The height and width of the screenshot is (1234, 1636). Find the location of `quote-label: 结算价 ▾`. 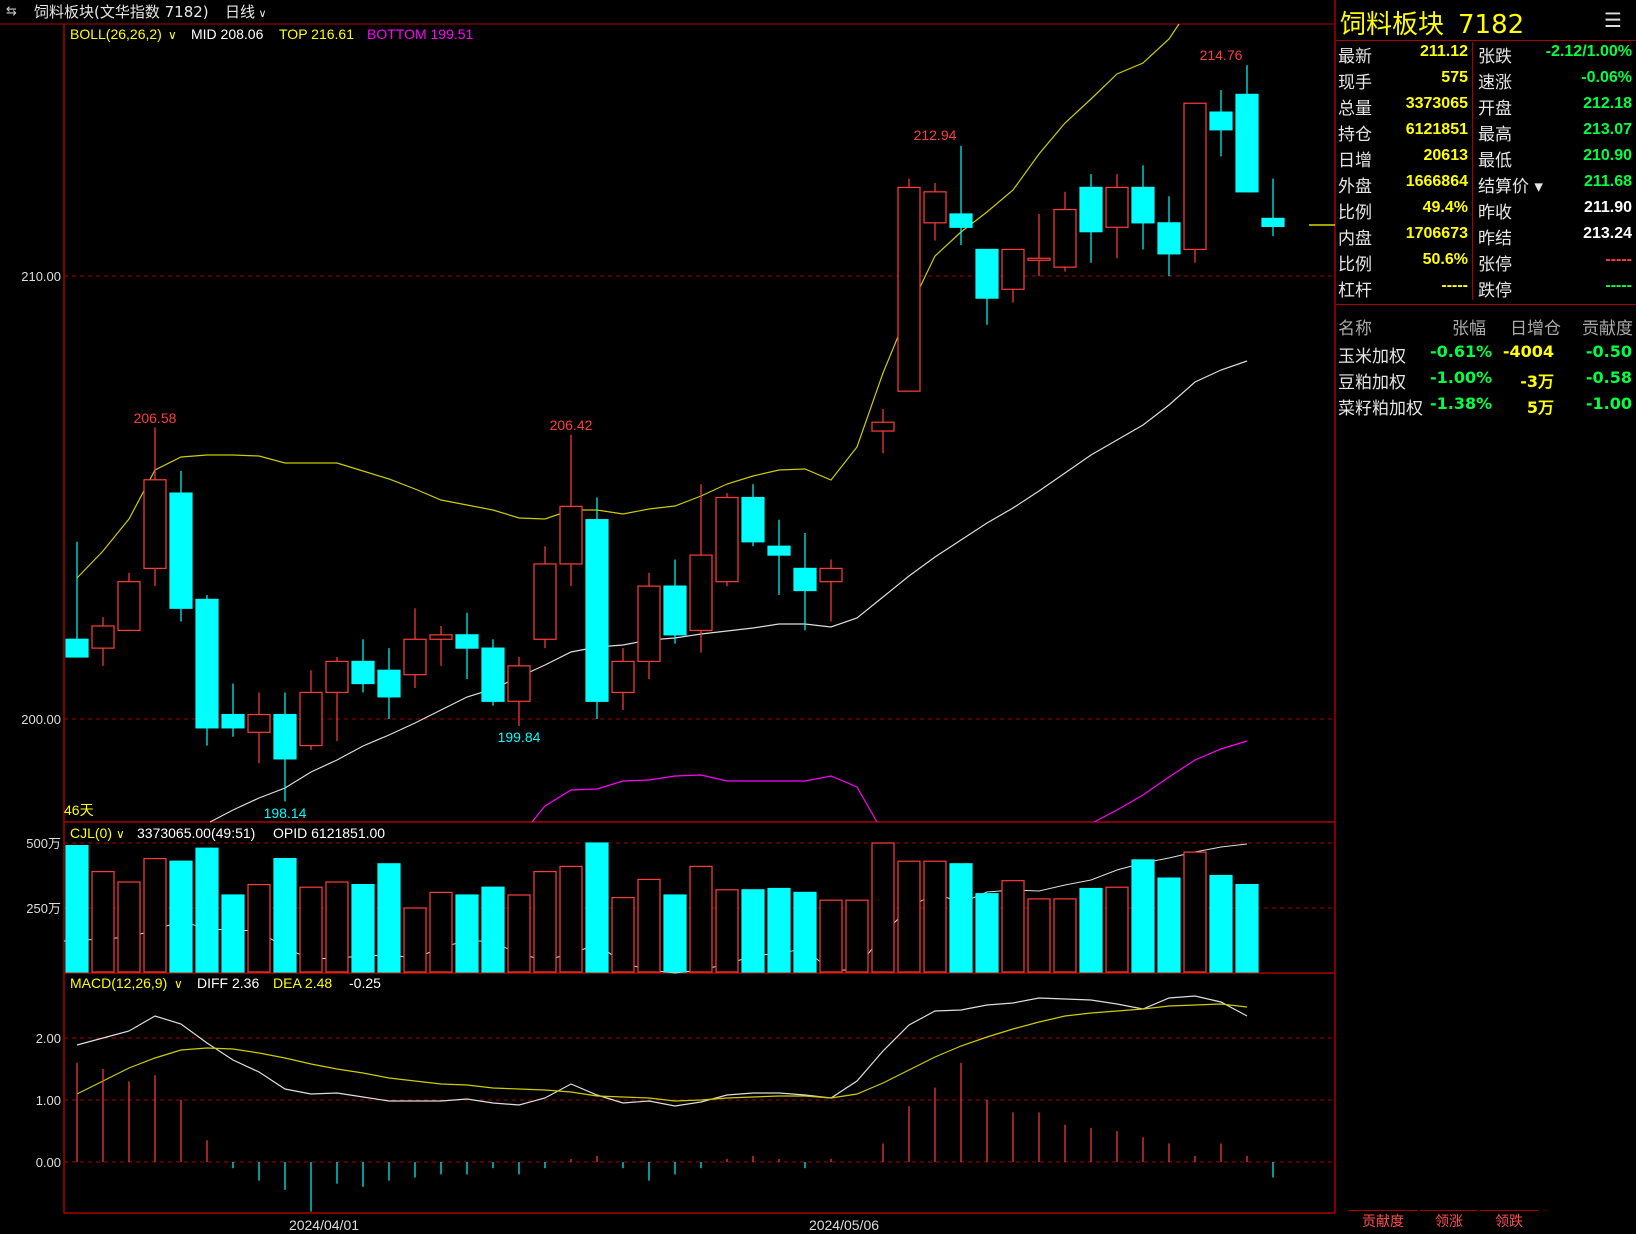

quote-label: 结算价 ▾ is located at coordinates (1510, 187).